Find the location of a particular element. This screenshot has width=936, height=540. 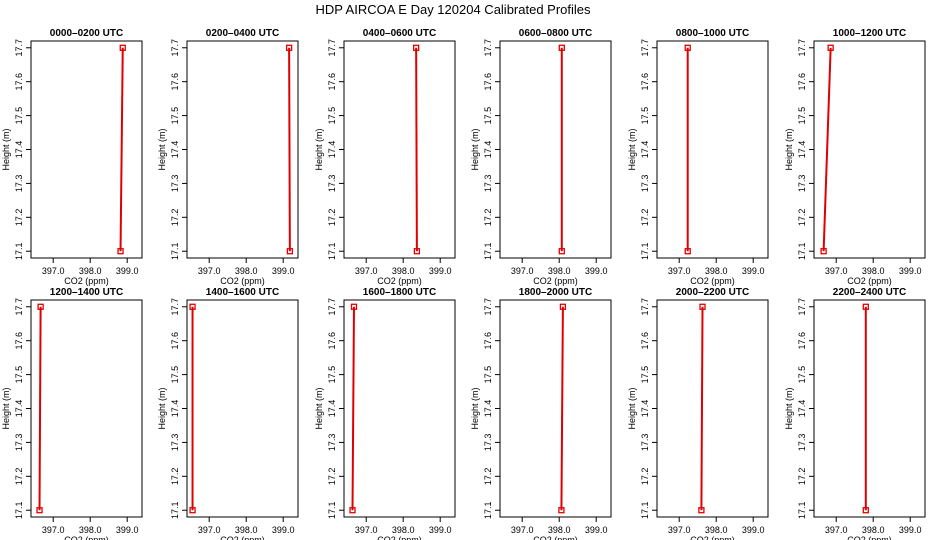

panel-title: 1400–1600 UTC is located at coordinates (242, 292).